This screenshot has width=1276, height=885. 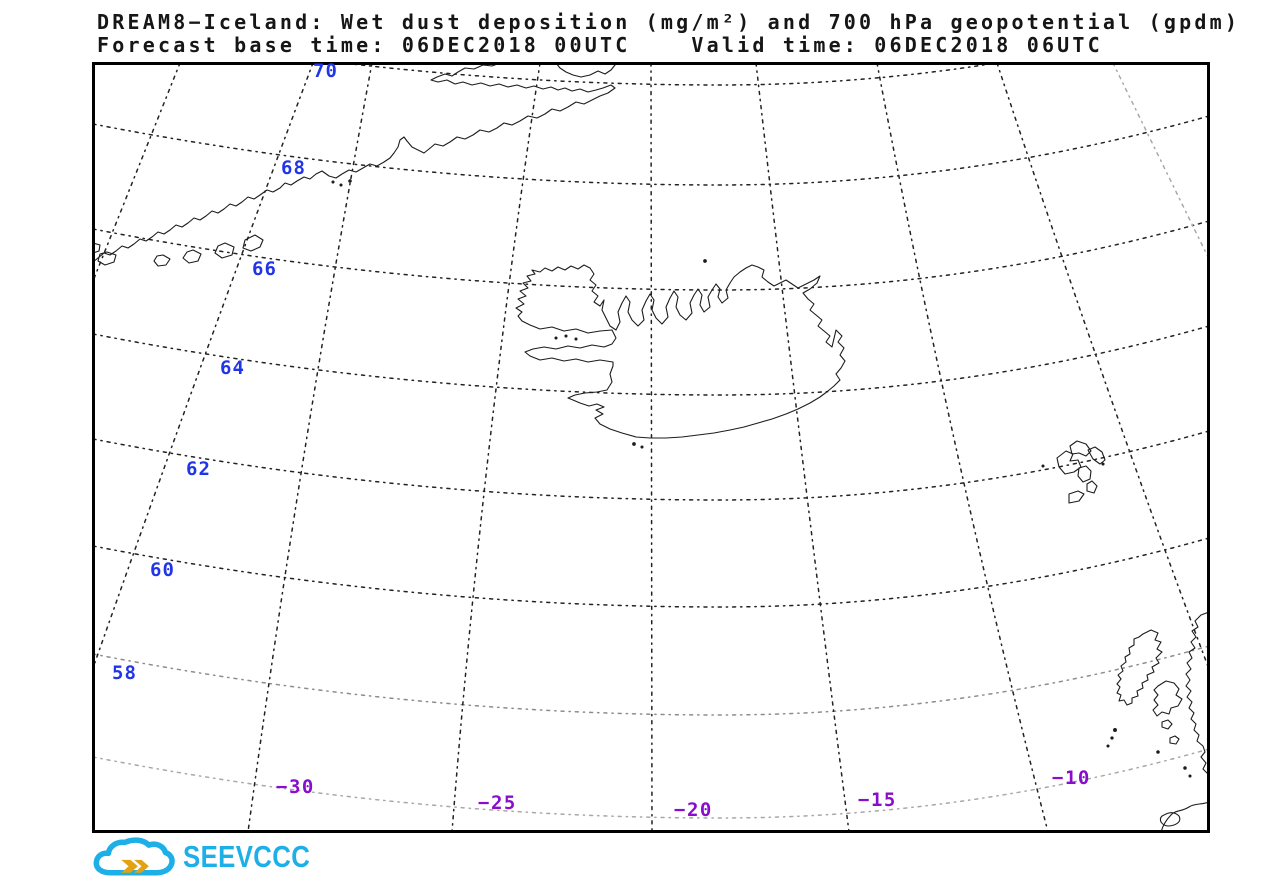 What do you see at coordinates (247, 856) in the screenshot?
I see `logo-wordmark: SEEVCCC` at bounding box center [247, 856].